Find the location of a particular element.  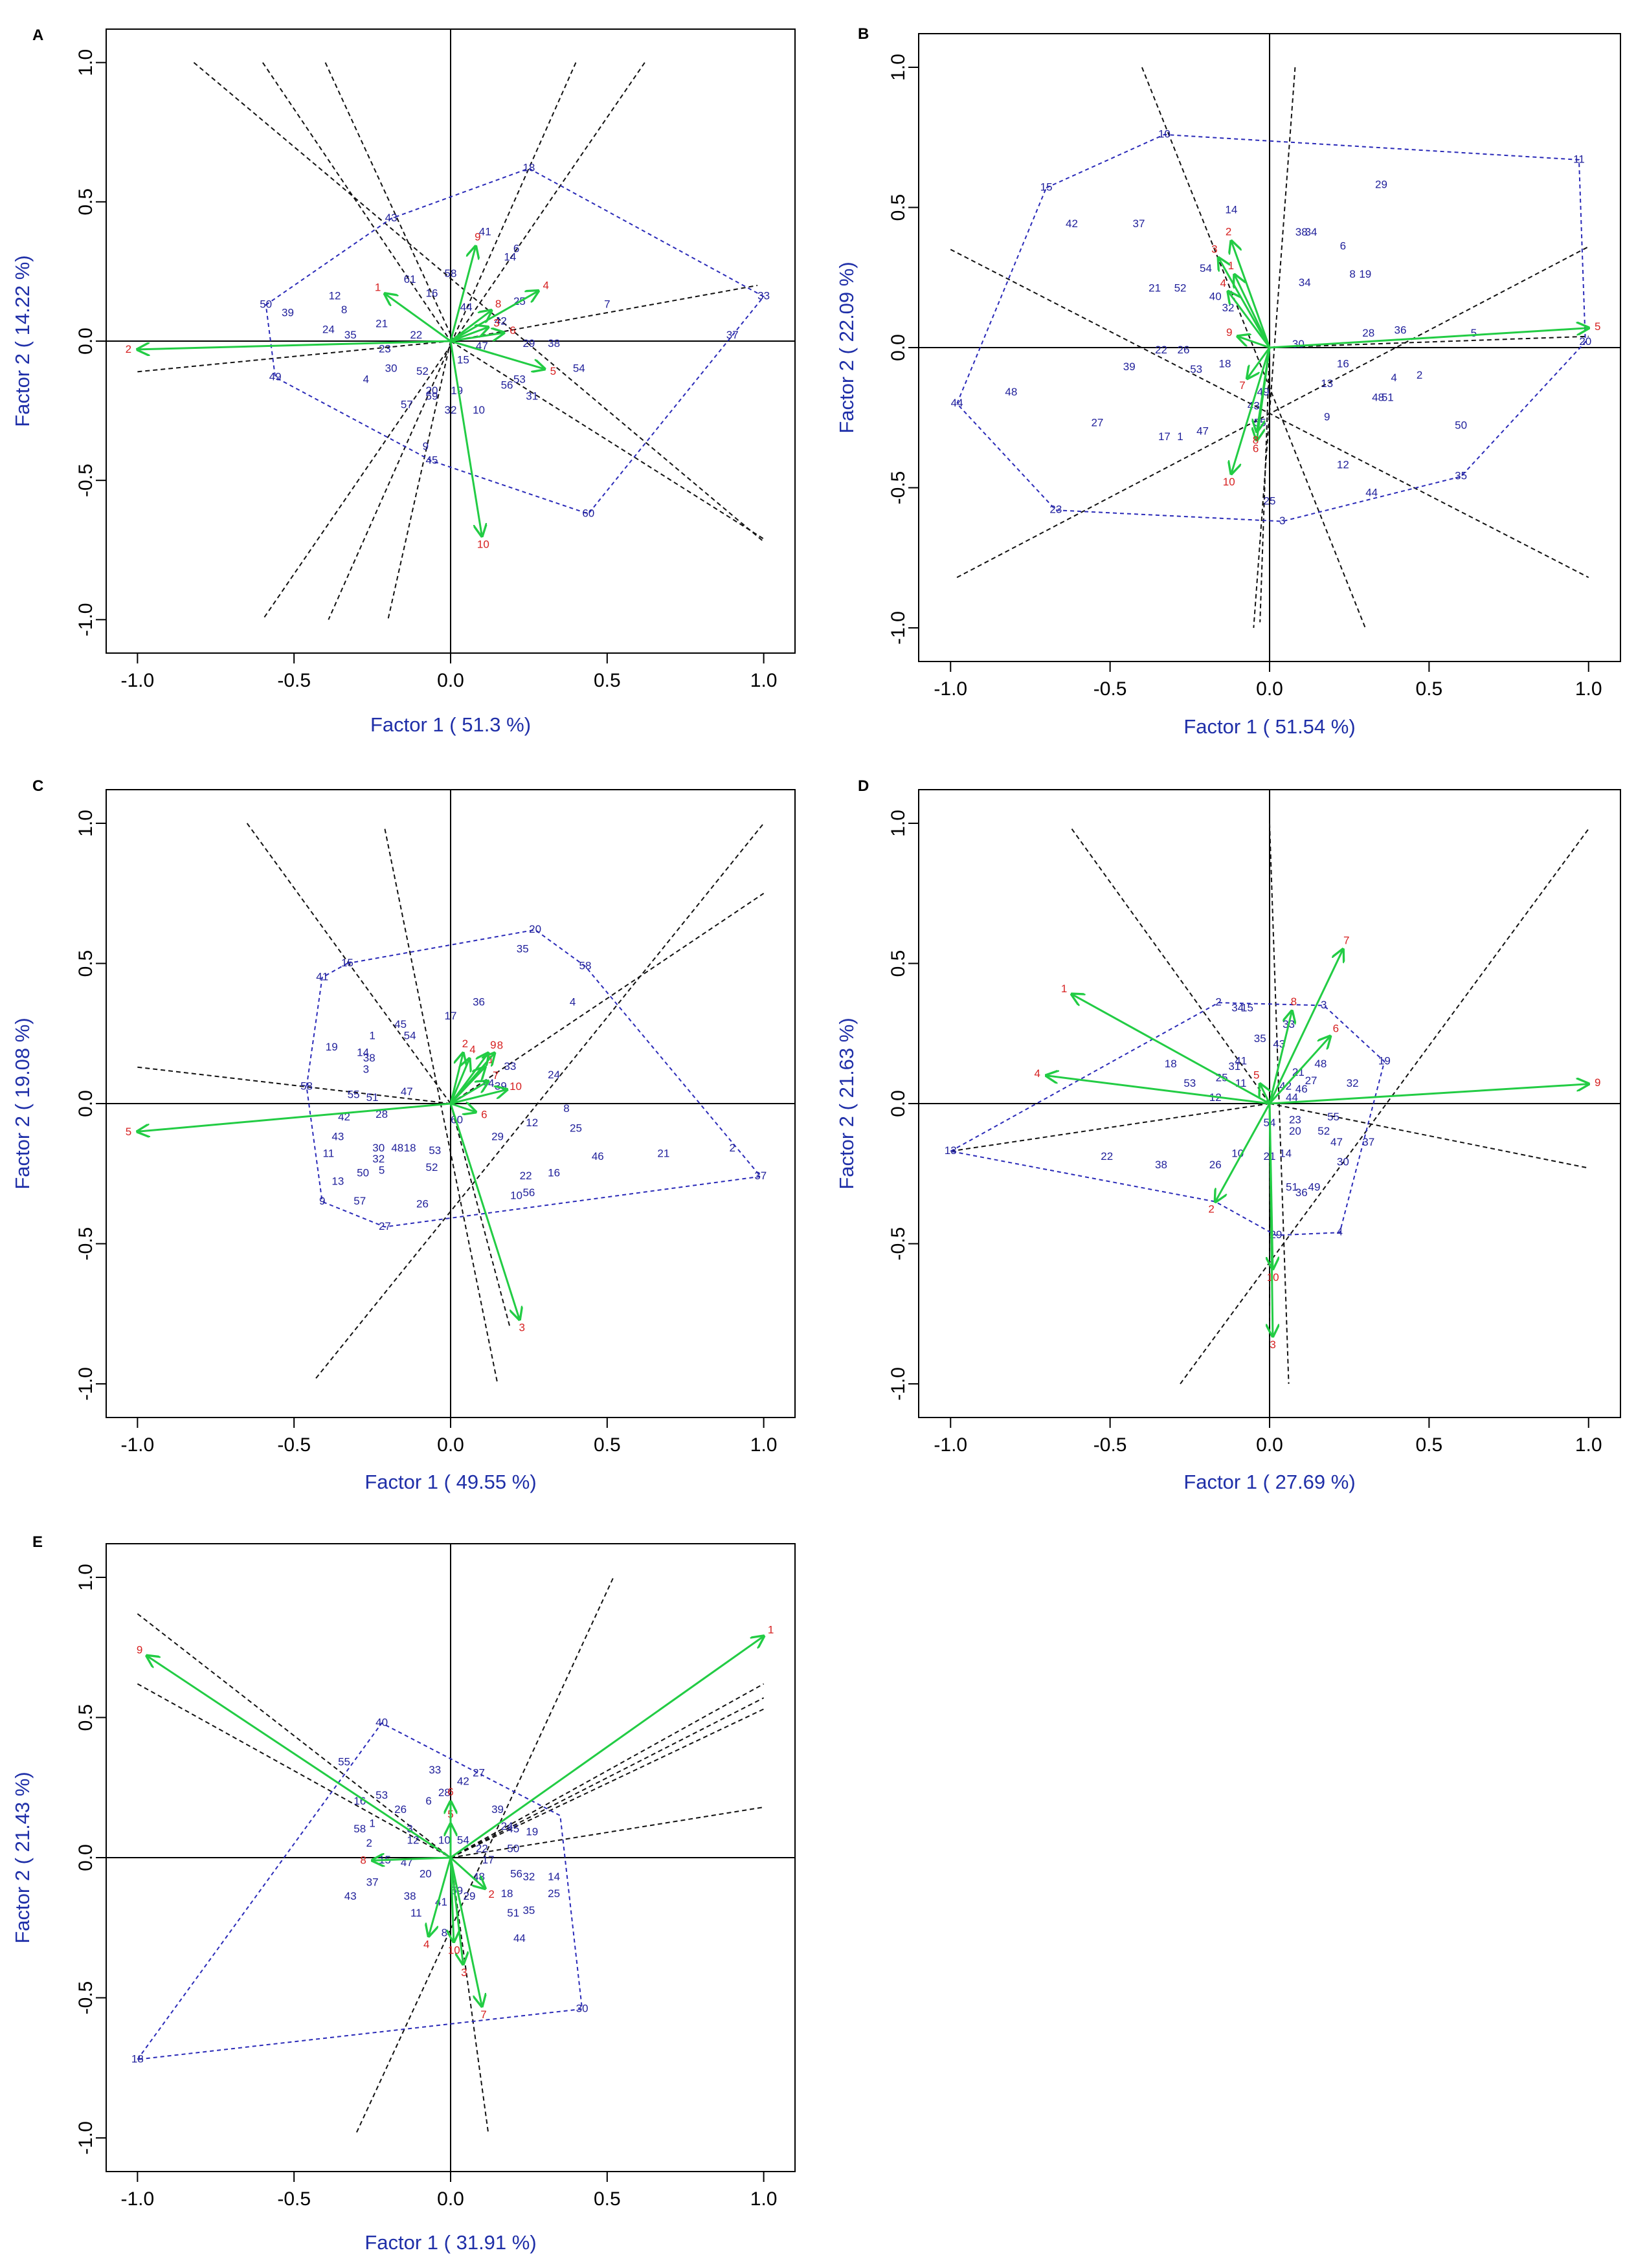

observation-label: 23 is located at coordinates (1295, 1119).